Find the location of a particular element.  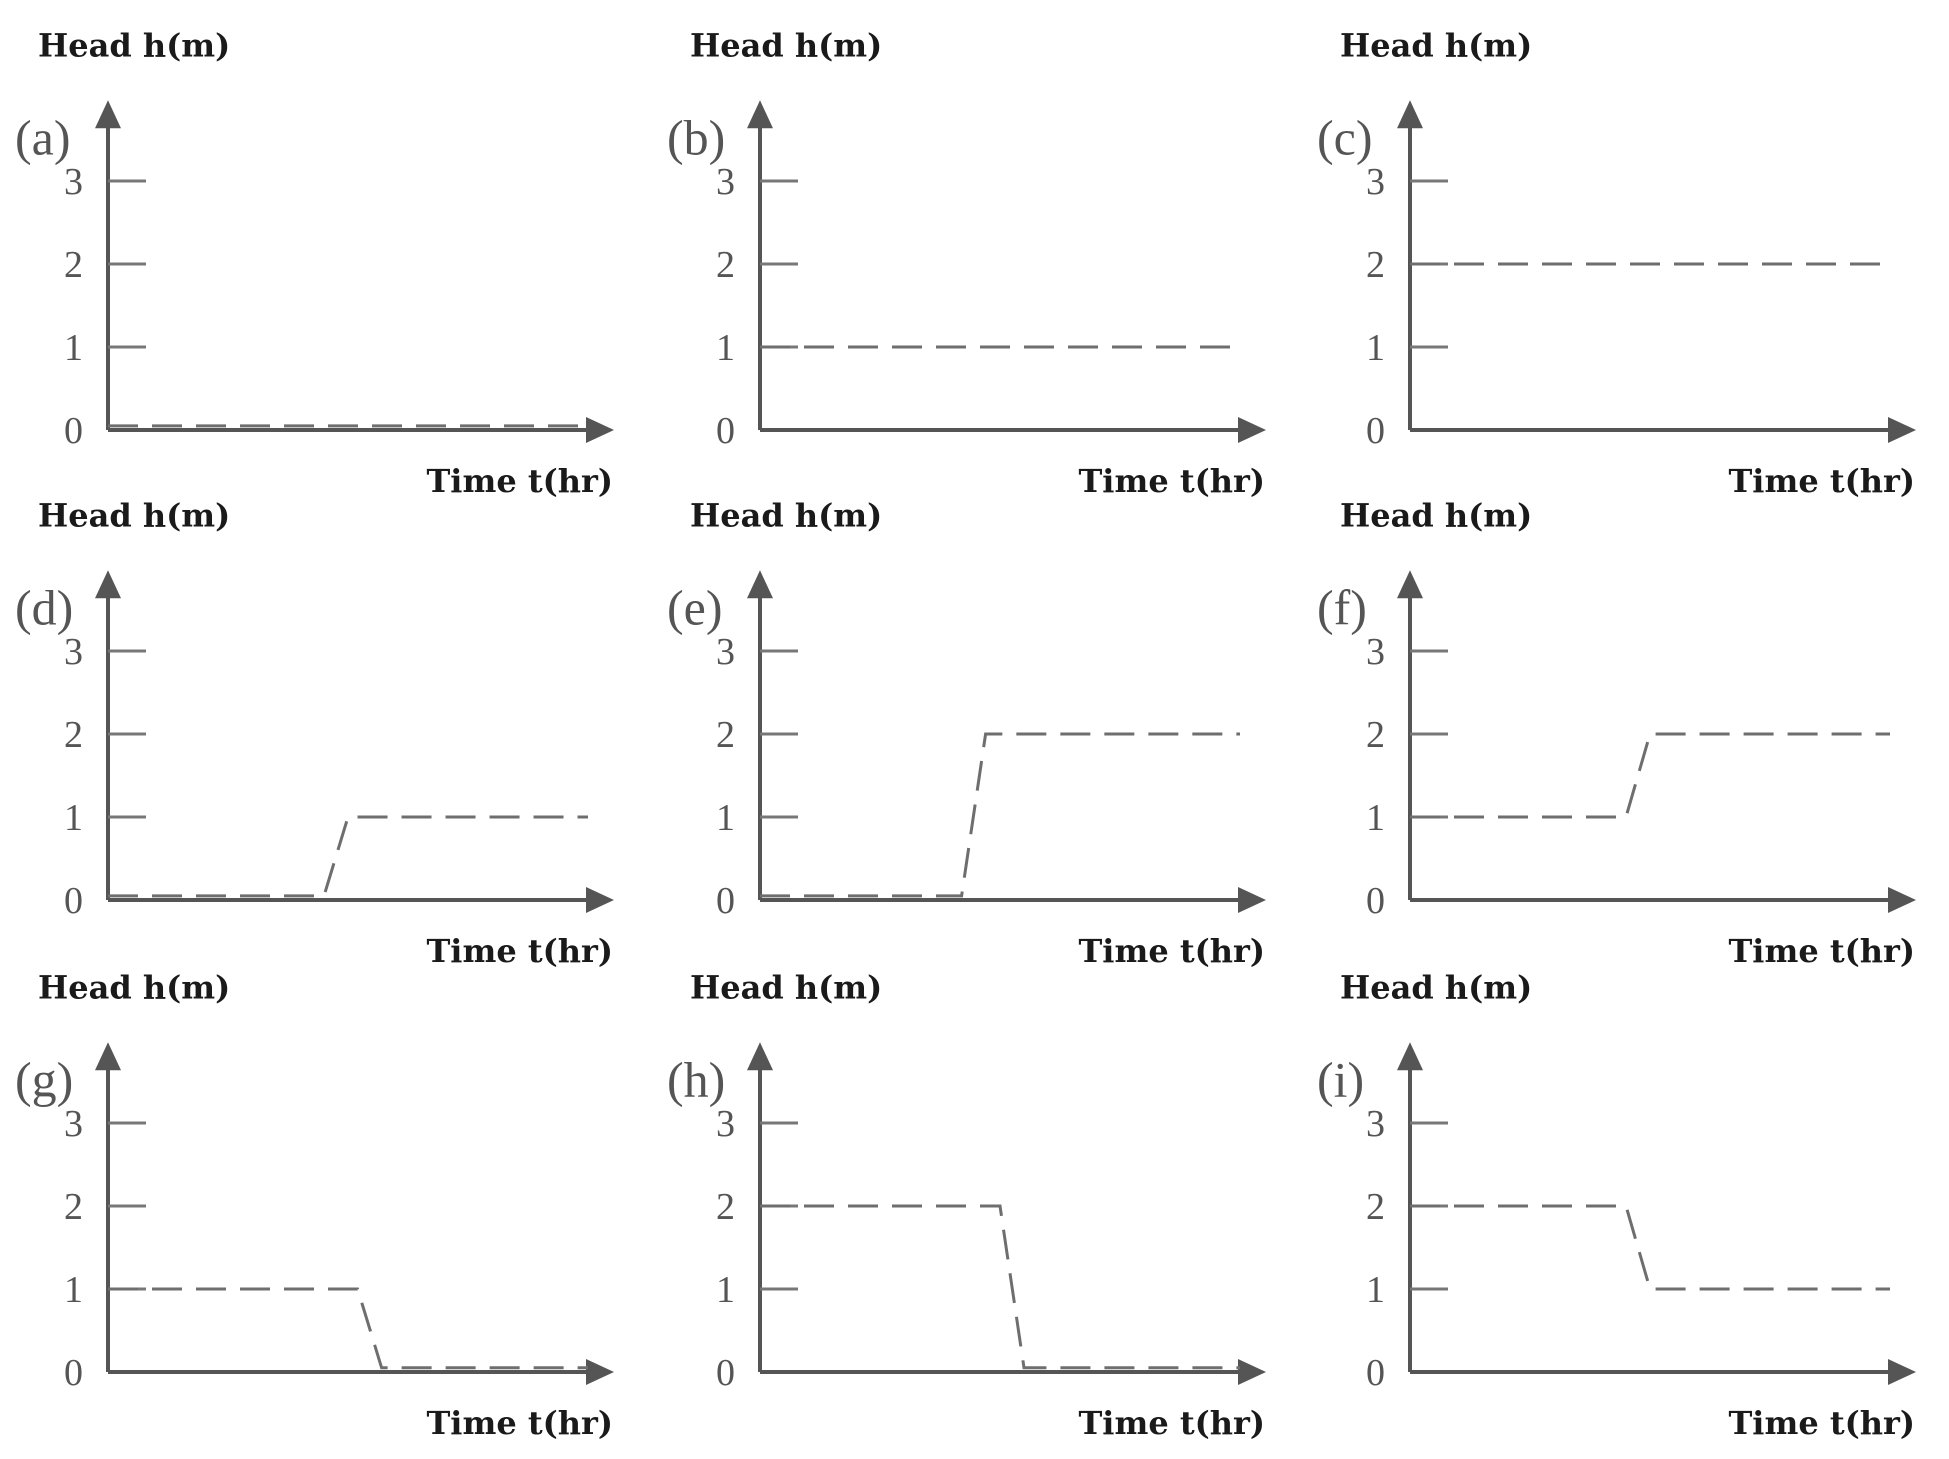

chart-panel-c: 0 1 2 3(c) Head h(m) Time t(hr) is located at coordinates (1616, 263).